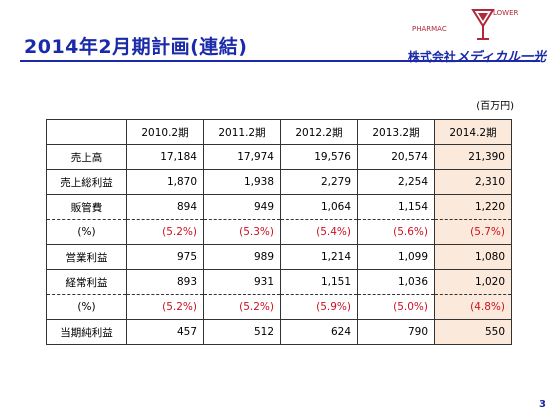 This screenshot has height=420, width=560. What do you see at coordinates (280, 61) in the screenshot?
I see `title-underline` at bounding box center [280, 61].